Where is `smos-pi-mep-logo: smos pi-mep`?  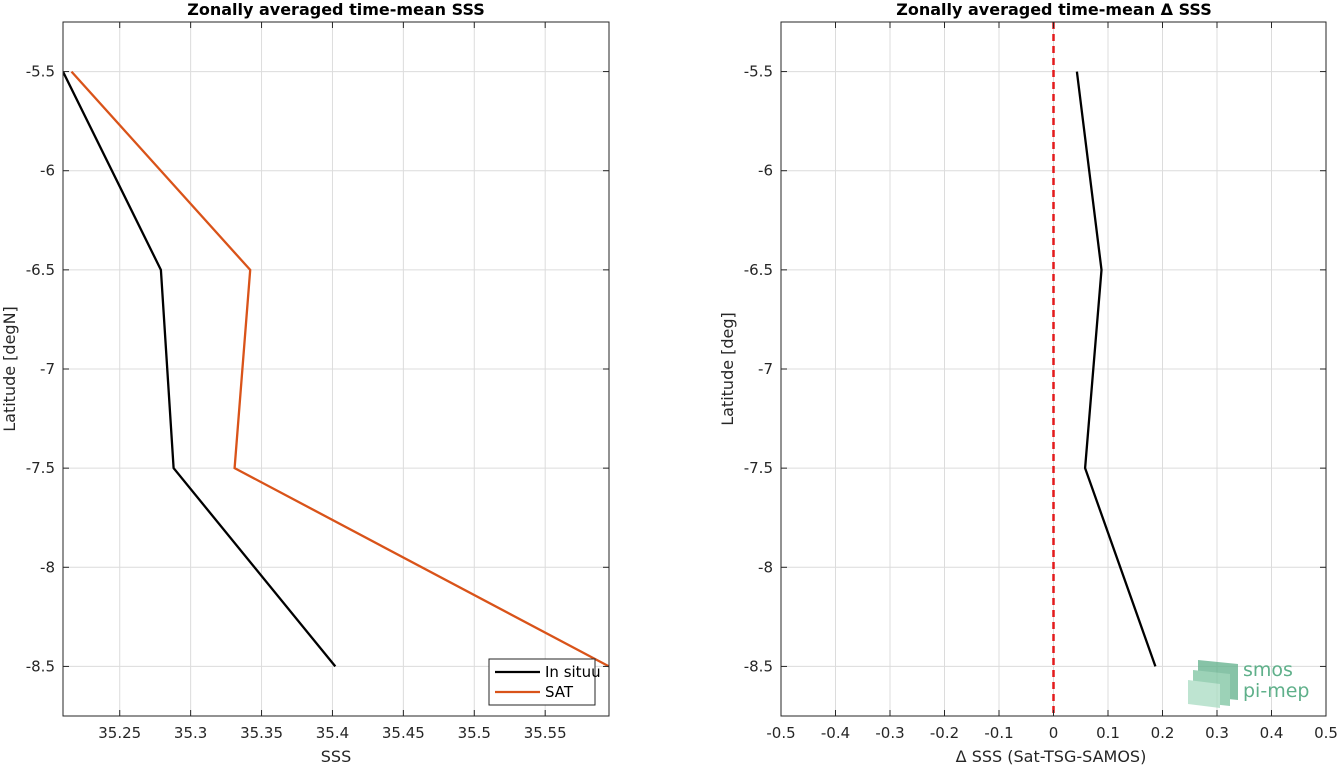
smos-pi-mep-logo: smos pi-mep is located at coordinates (1248, 683).